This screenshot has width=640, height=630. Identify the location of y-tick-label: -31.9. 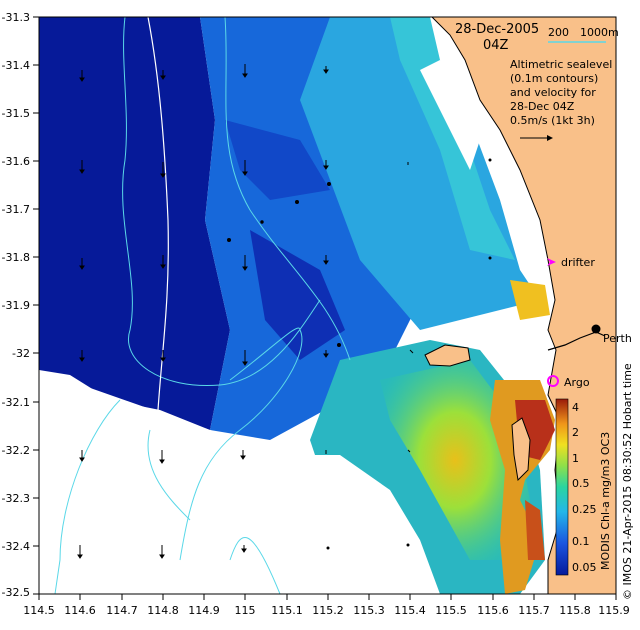
(16, 305).